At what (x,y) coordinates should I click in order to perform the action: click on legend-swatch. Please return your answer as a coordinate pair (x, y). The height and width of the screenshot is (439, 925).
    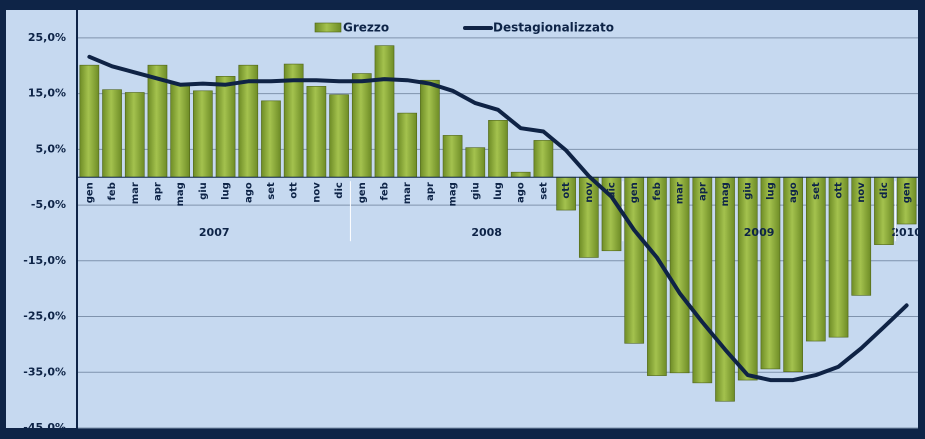
    Looking at the image, I should click on (328, 27).